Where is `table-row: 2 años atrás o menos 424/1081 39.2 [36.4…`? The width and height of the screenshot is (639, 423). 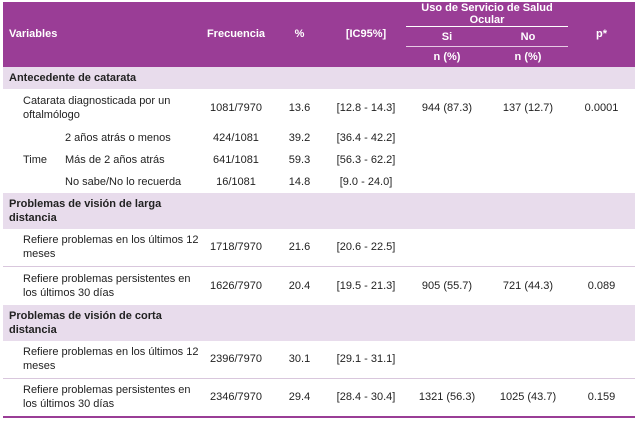
table-row: 2 años atrás o menos 424/1081 39.2 [36.4… is located at coordinates (319, 137).